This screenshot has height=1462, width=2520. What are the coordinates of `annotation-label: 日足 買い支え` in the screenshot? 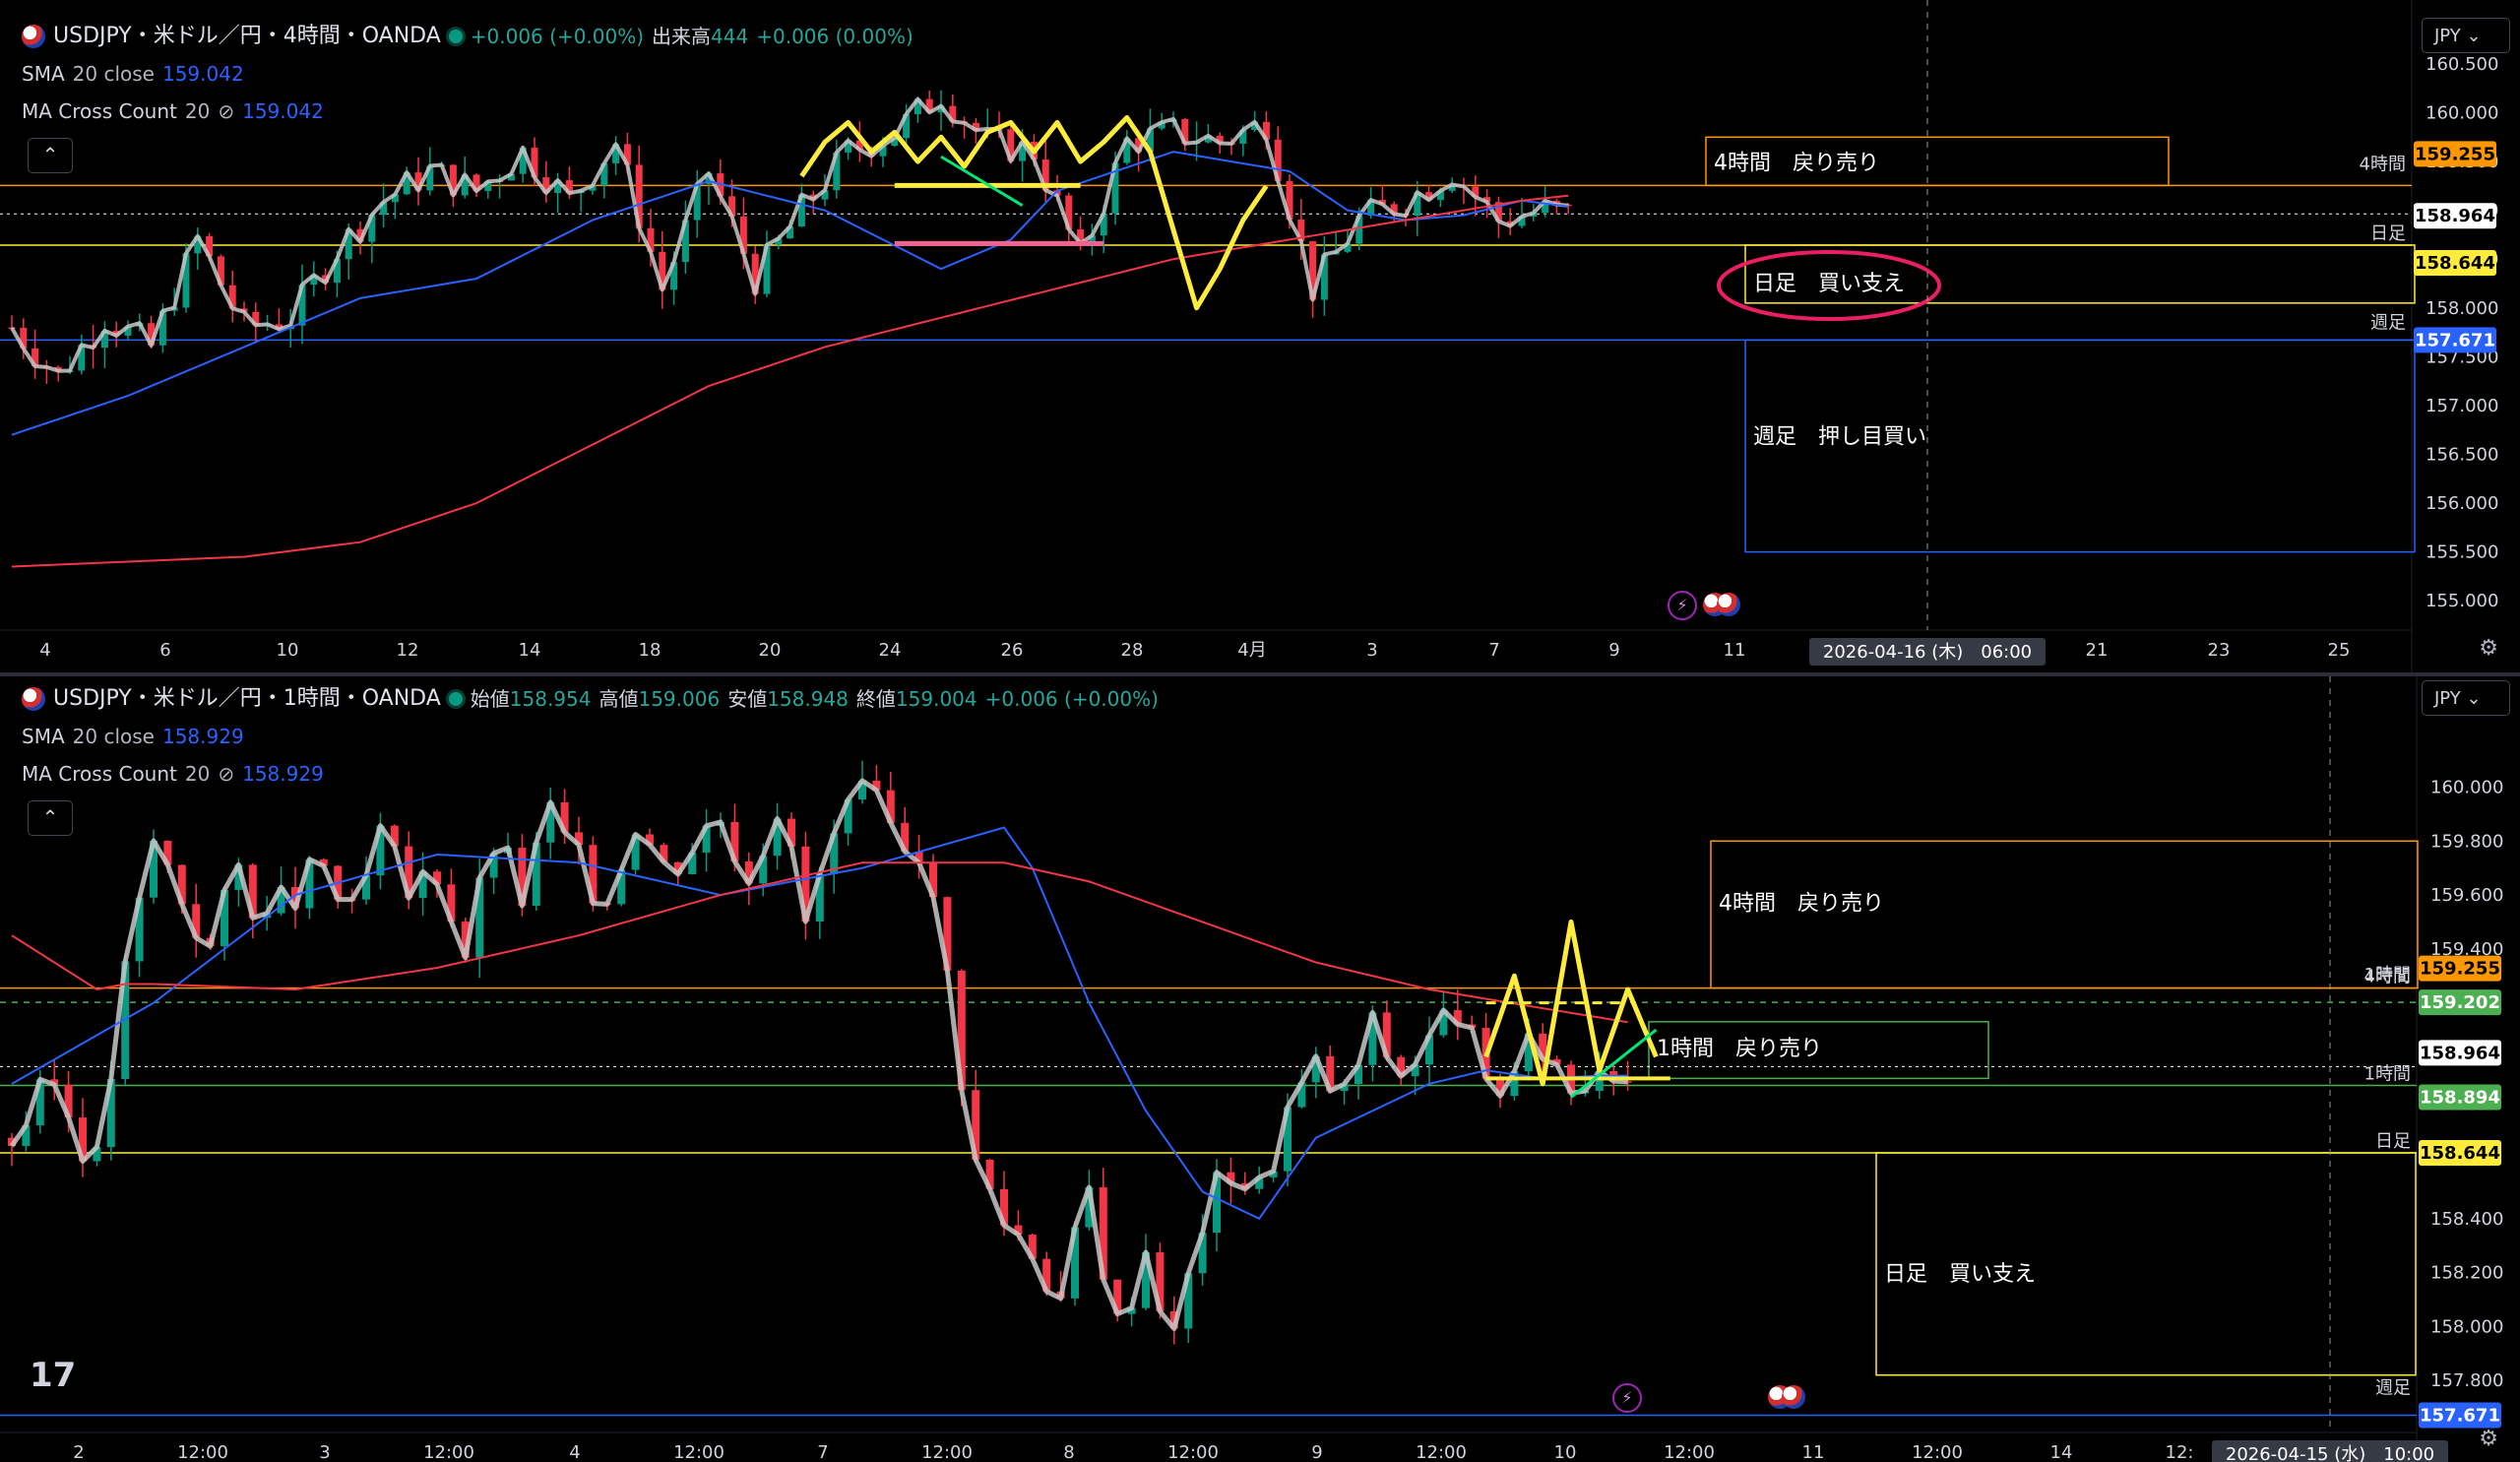 It's located at (1829, 284).